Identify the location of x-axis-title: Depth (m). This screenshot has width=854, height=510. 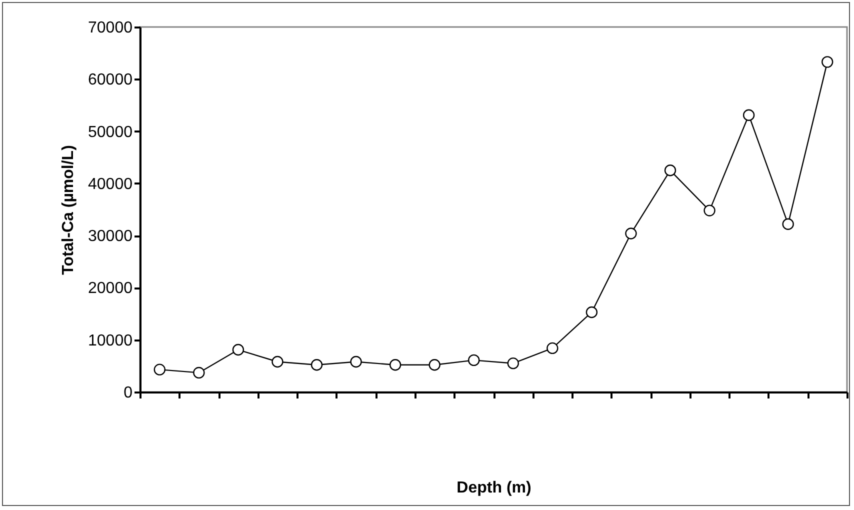
(494, 488).